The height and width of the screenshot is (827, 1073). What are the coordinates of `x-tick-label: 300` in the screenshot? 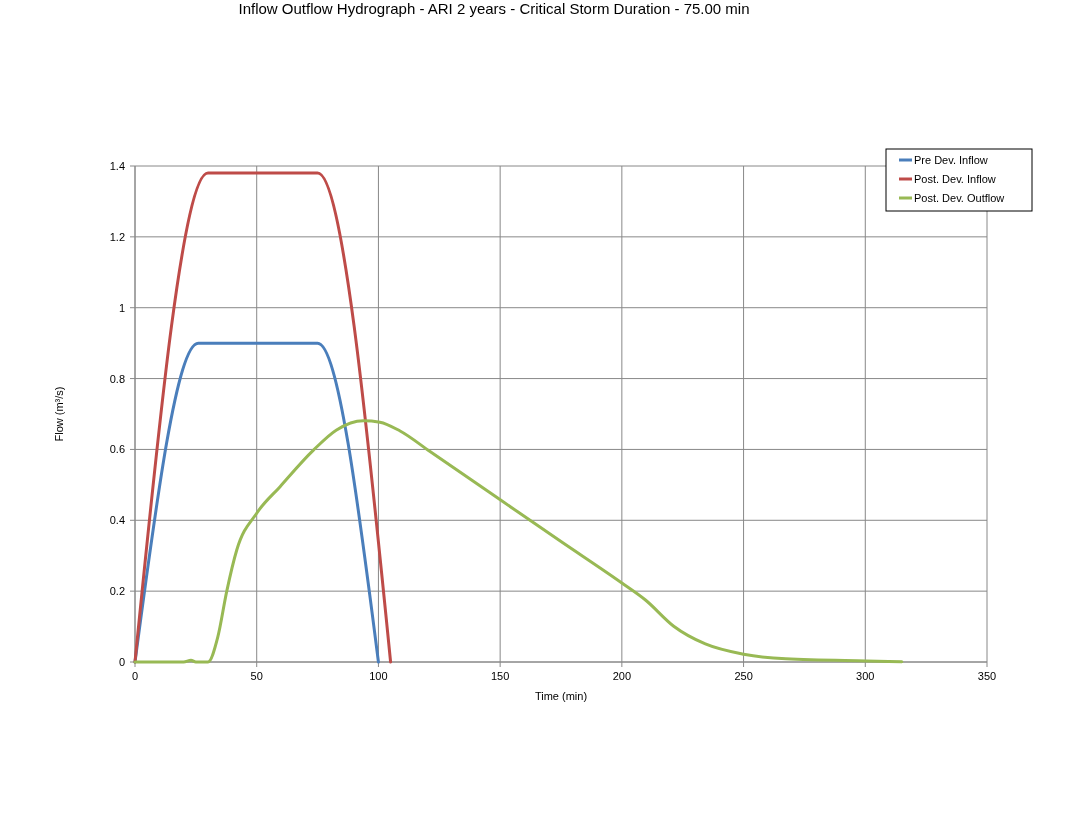 It's located at (865, 676).